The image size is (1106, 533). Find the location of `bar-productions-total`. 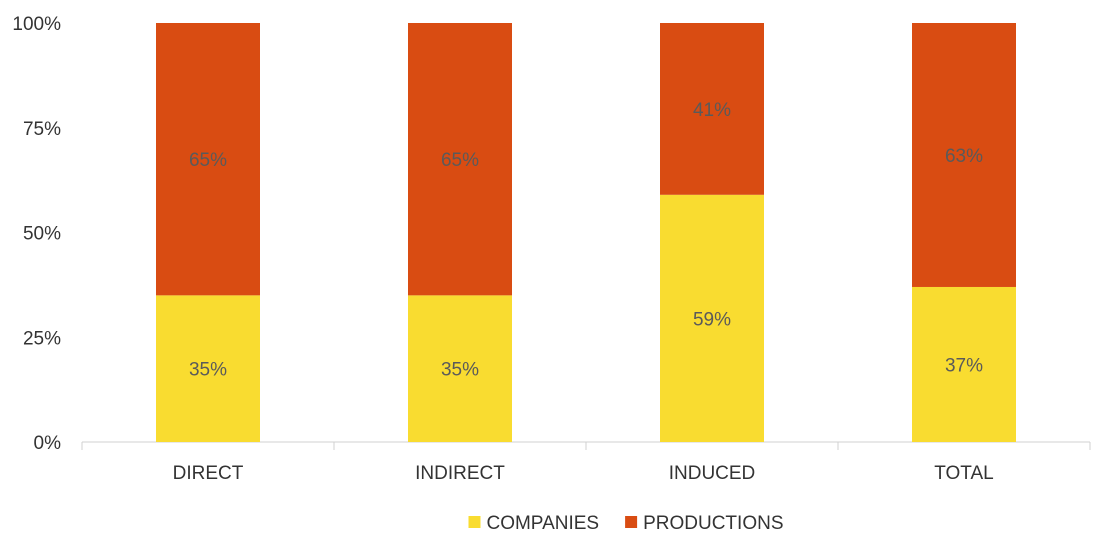

bar-productions-total is located at coordinates (964, 155).